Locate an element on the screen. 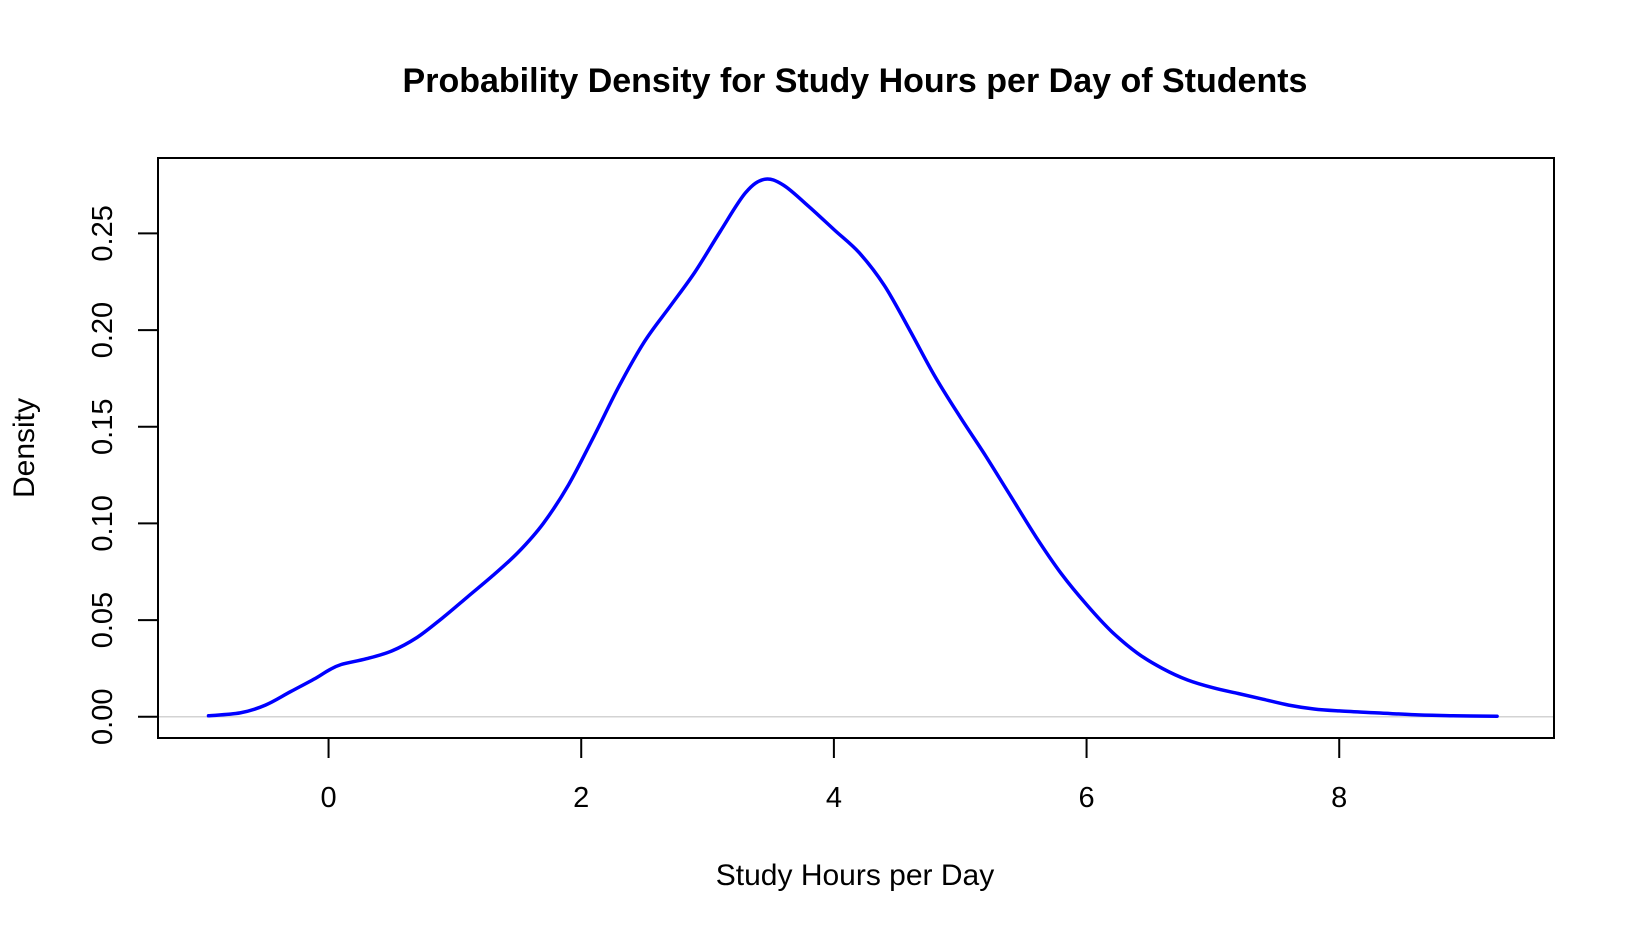 The width and height of the screenshot is (1630, 932). y-axis: 0.00 0.05 0.10 0.15 0.20 0.25 is located at coordinates (122, 475).